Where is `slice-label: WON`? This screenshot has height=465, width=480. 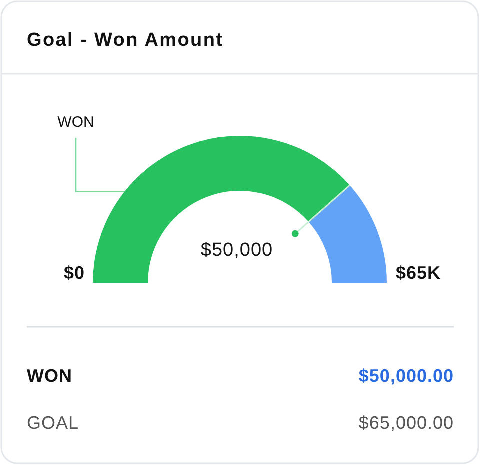 slice-label: WON is located at coordinates (76, 122).